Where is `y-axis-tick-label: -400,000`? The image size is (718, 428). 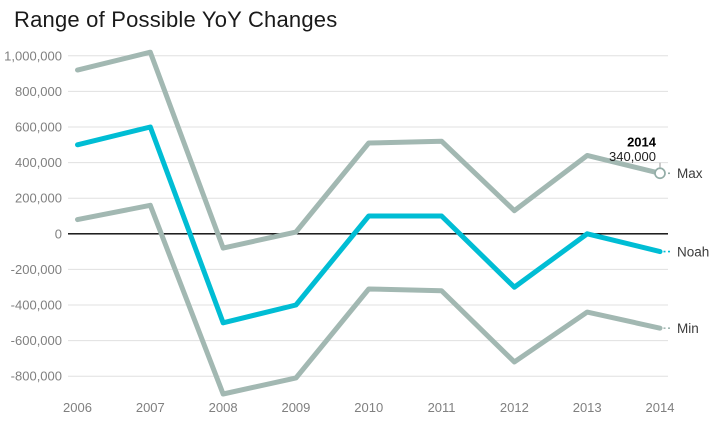 y-axis-tick-label: -400,000 is located at coordinates (36, 305).